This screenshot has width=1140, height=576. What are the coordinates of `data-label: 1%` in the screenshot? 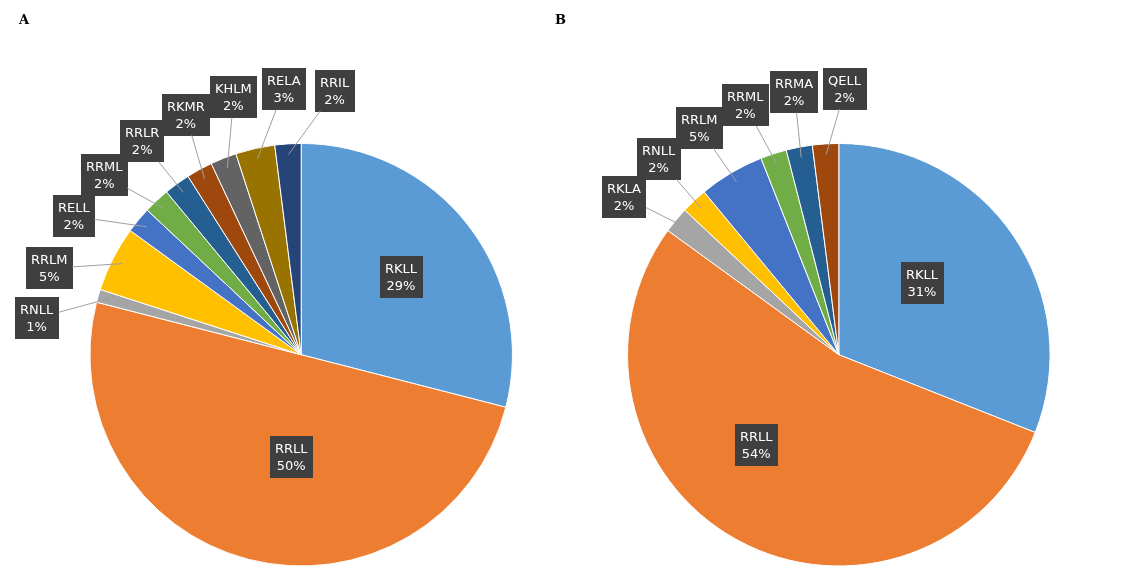 It's located at (36, 326).